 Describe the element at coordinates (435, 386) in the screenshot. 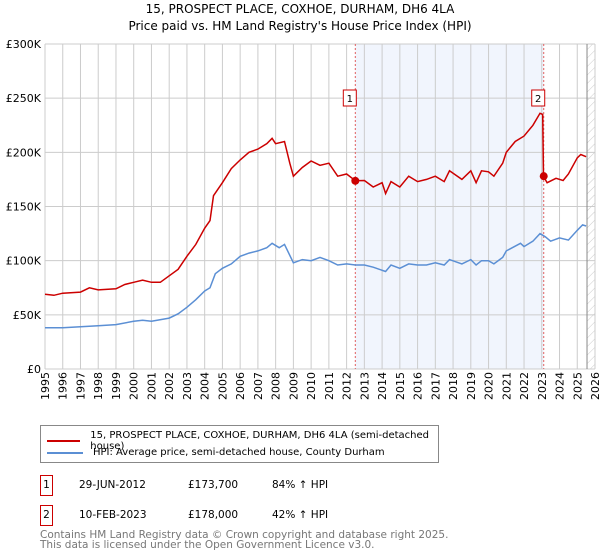

I see `x-tick-label: 2017` at that location.